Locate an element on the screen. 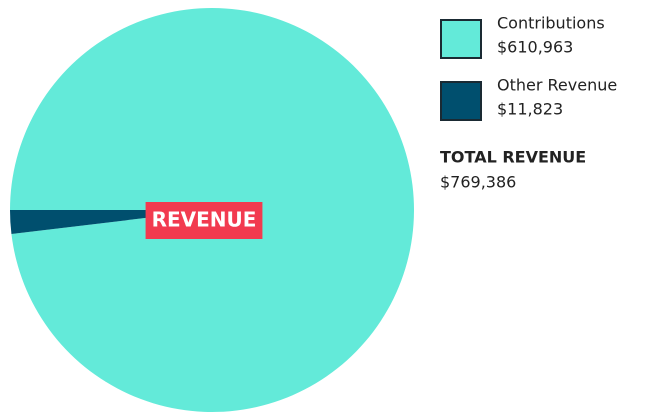  center-label: REVENUE is located at coordinates (204, 220).